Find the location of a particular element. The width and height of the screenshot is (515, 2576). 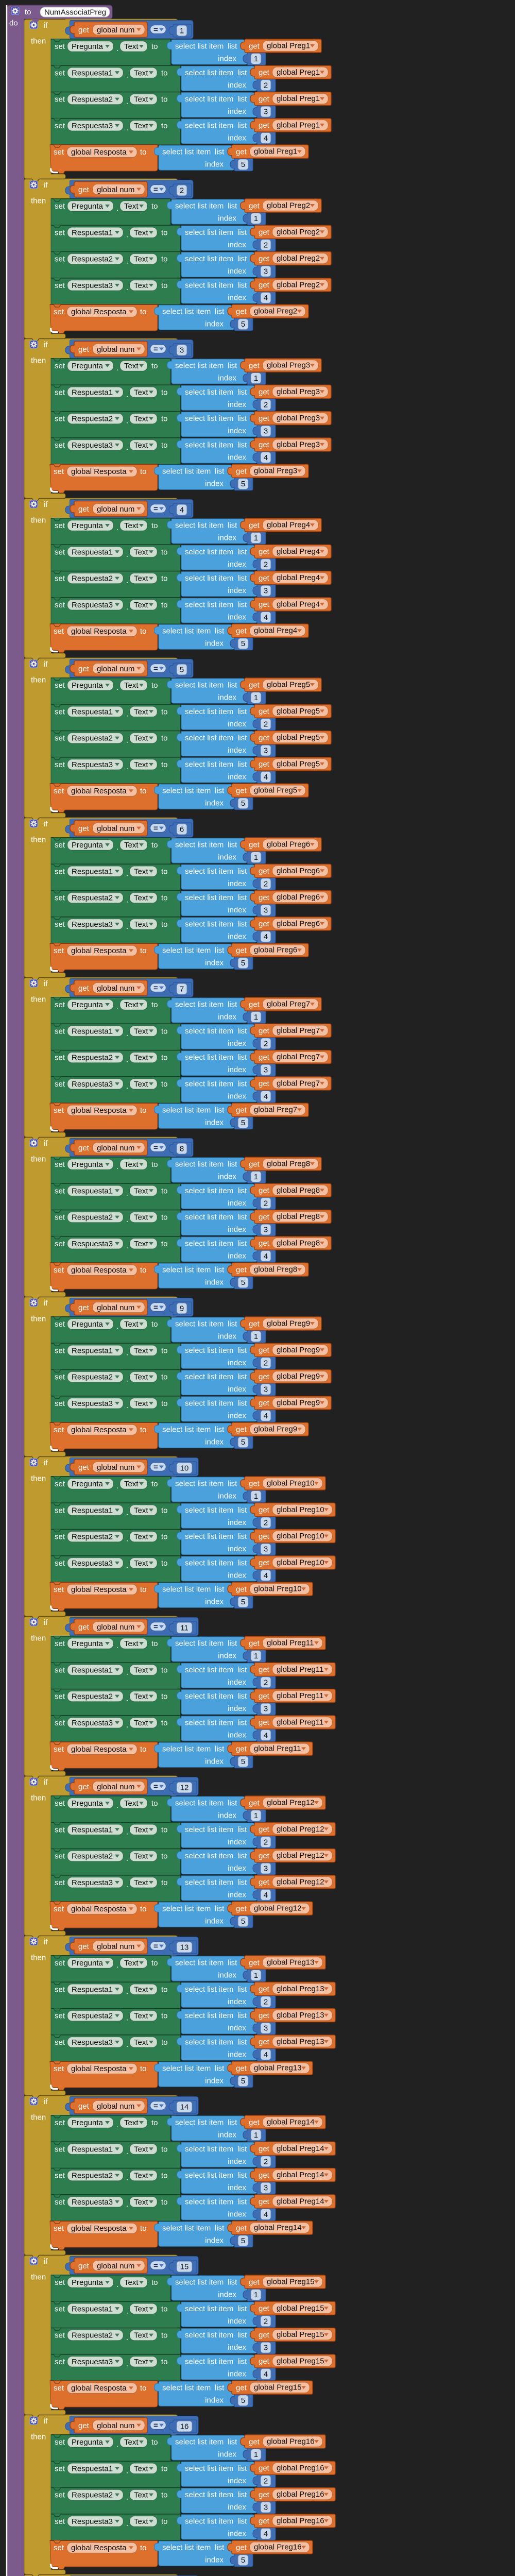

svg-text: 15 is located at coordinates (184, 2267).